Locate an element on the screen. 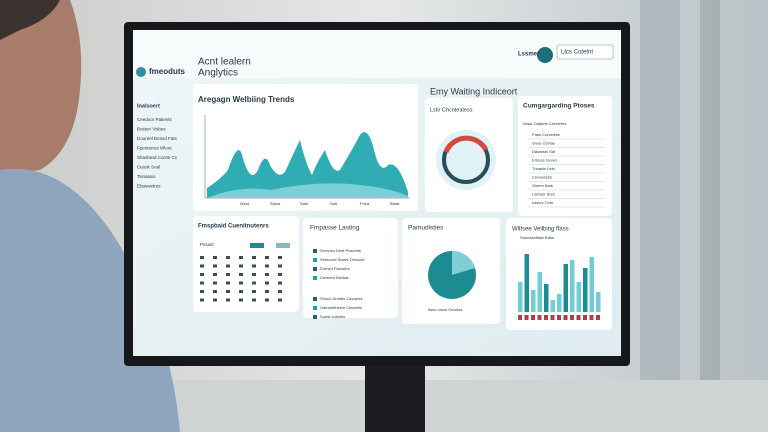 The width and height of the screenshot is (768, 432). card-title: Fmpasse Lasting is located at coordinates (335, 228).